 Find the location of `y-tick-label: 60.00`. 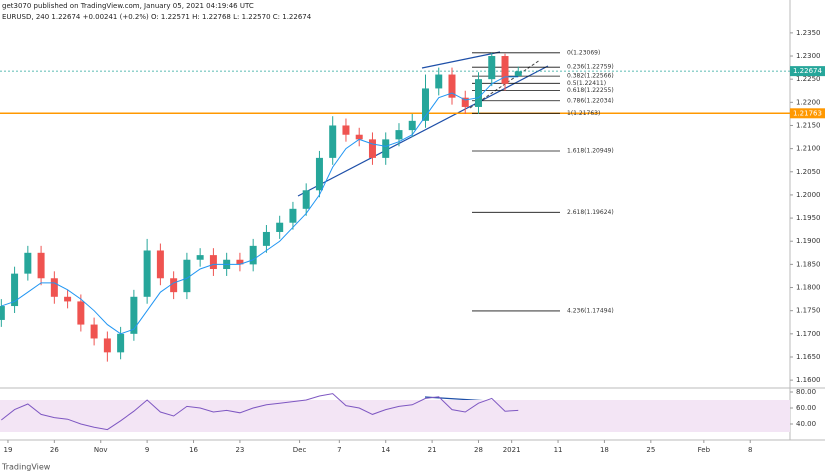

y-tick-label: 60.00 is located at coordinates (806, 408).